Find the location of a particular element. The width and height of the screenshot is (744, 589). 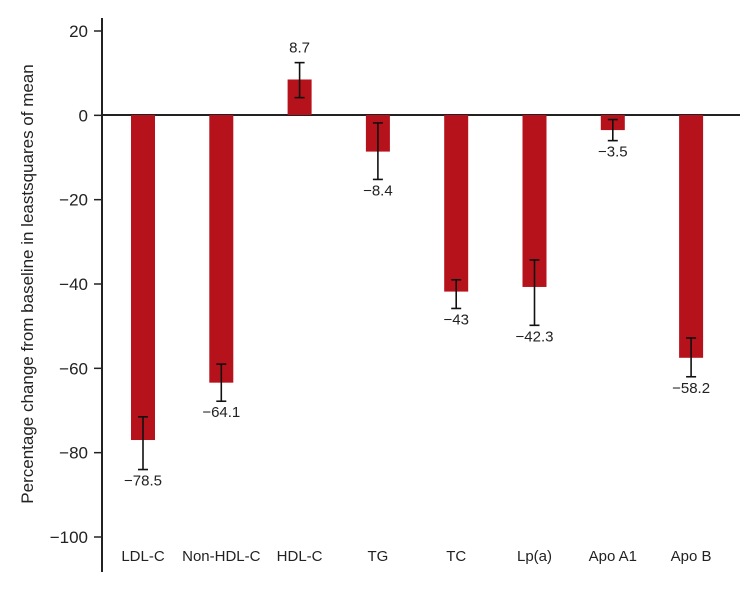

data-label: −58.2 is located at coordinates (691, 388).